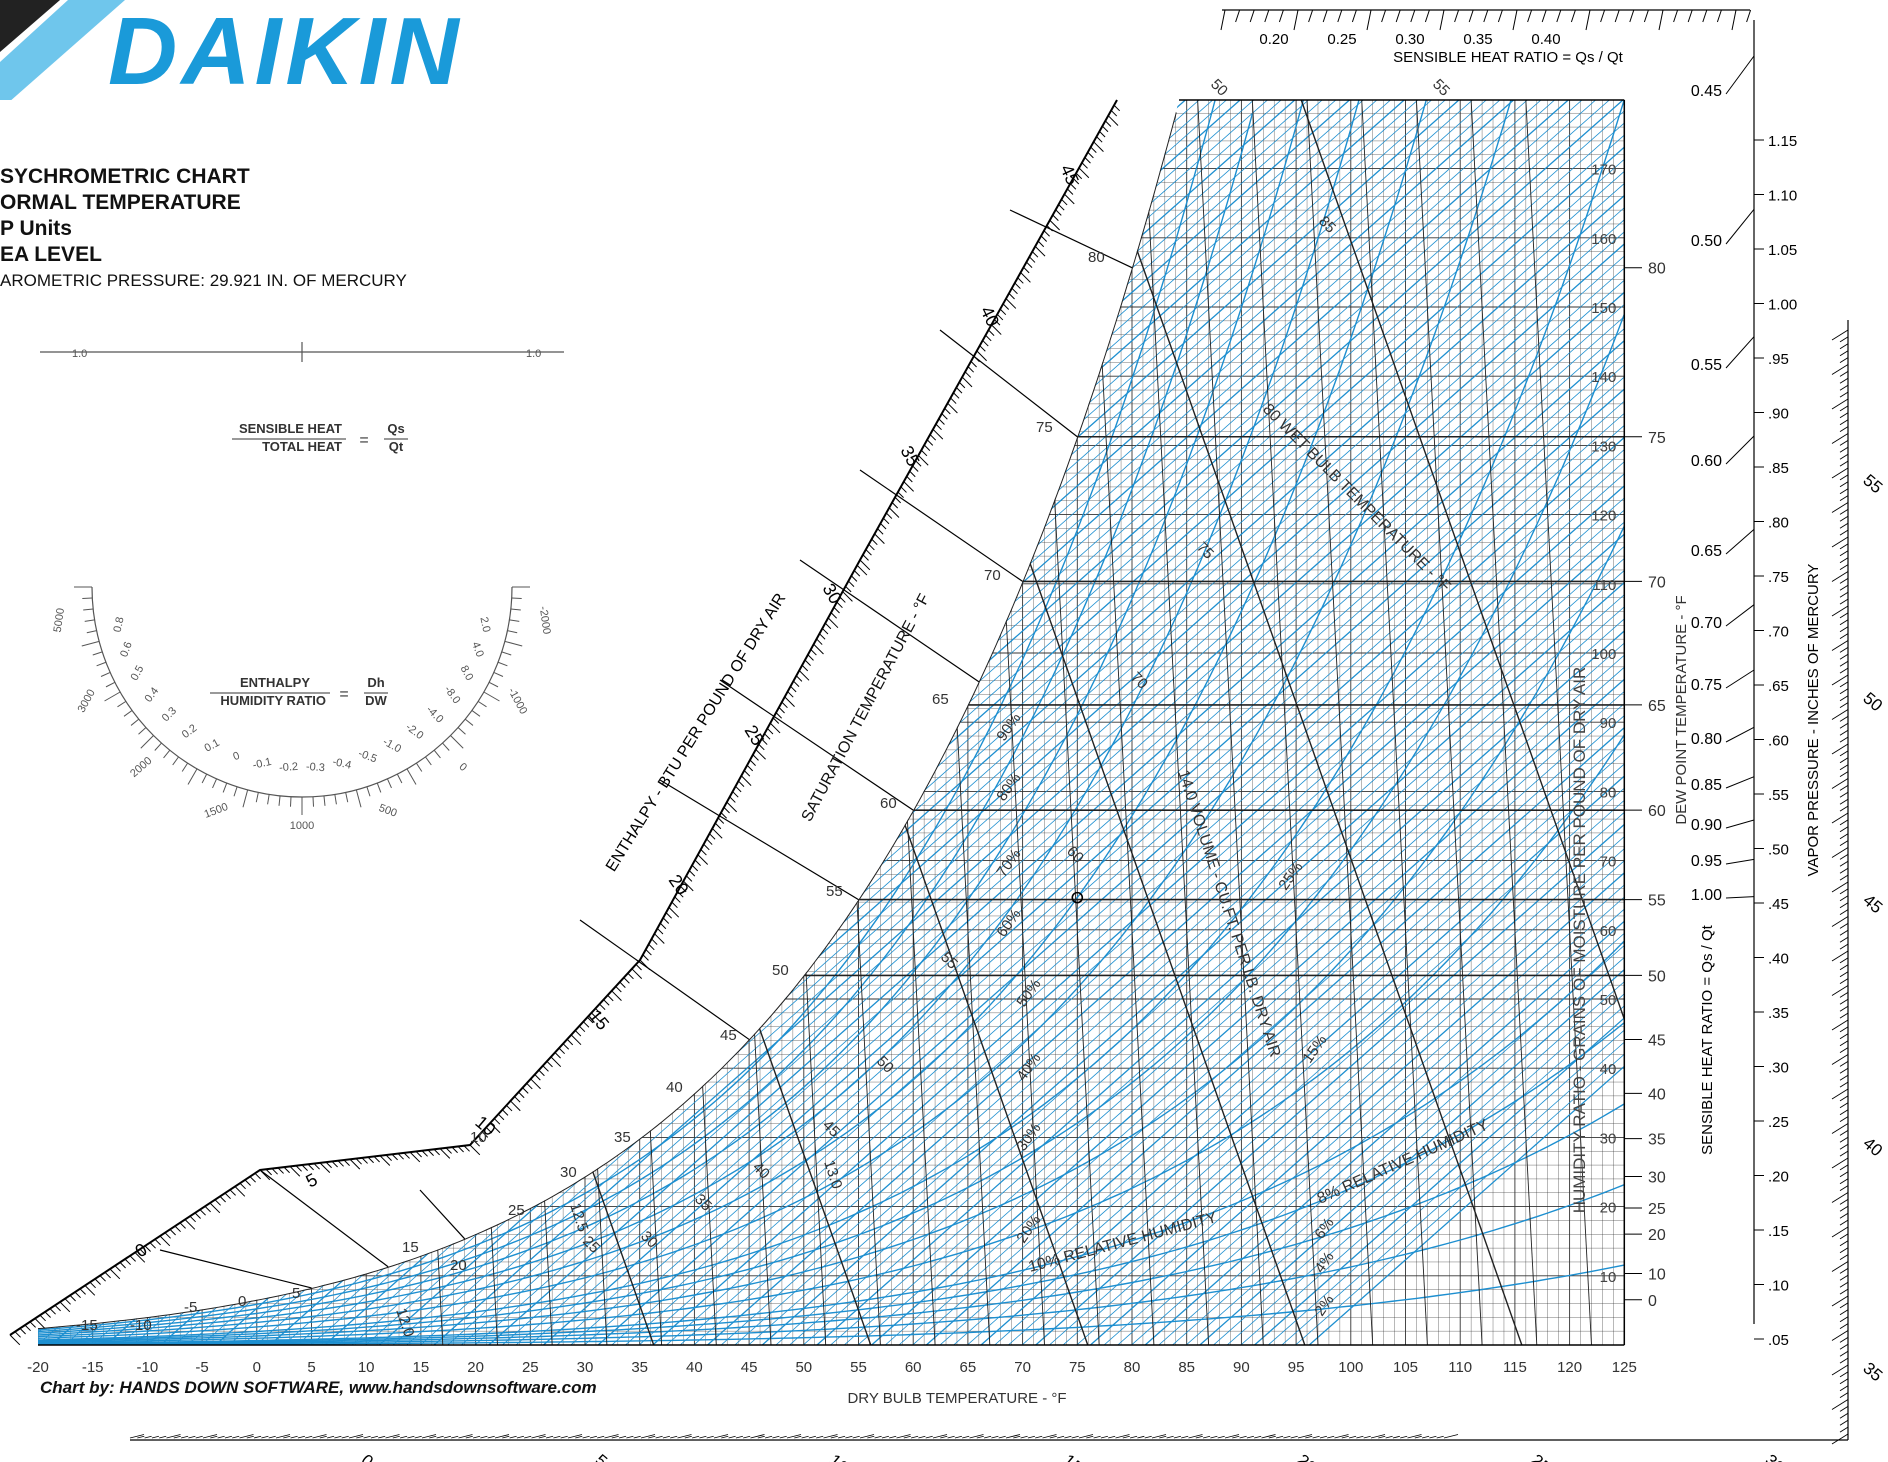 This screenshot has height=1462, width=1888. What do you see at coordinates (1515, 1367) in the screenshot?
I see `x-tick-label: 115` at bounding box center [1515, 1367].